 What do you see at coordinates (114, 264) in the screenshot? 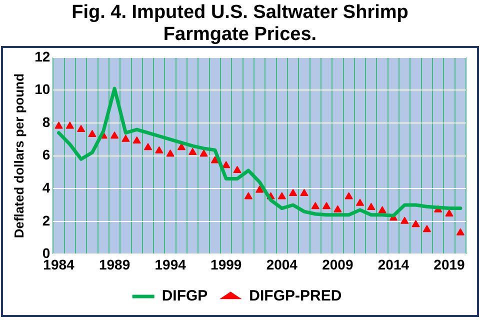
I see `x-tick-label: 1989` at bounding box center [114, 264].